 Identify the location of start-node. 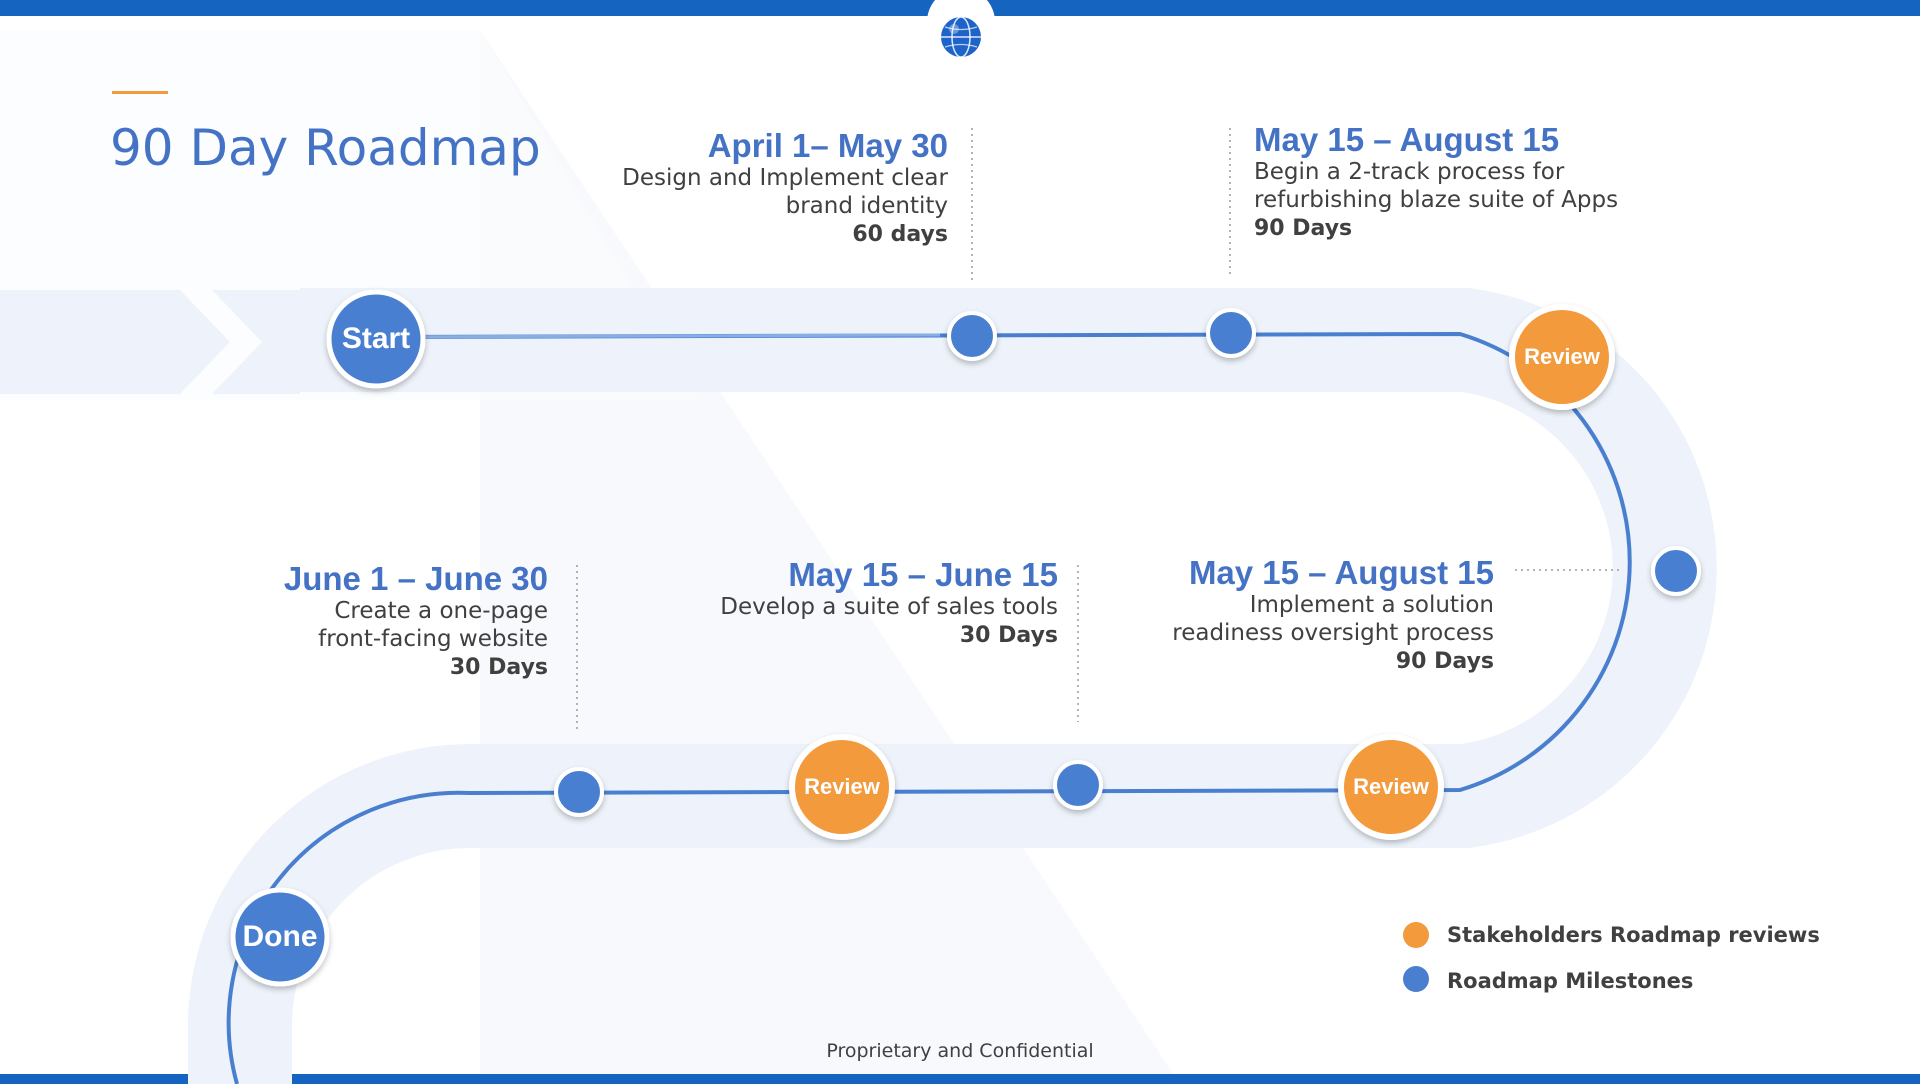
(376, 339).